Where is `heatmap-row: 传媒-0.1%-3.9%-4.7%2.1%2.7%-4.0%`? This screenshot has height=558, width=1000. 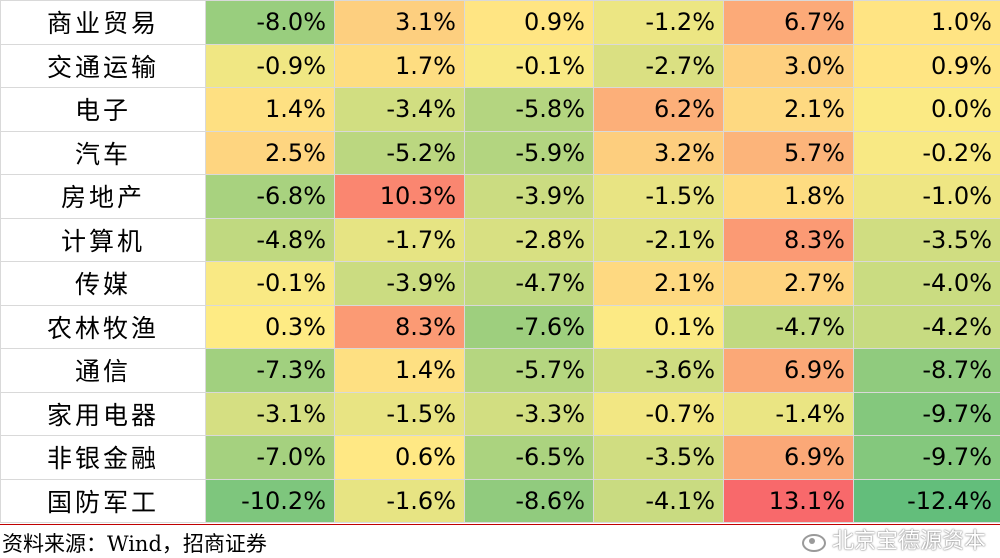
heatmap-row: 传媒-0.1%-3.9%-4.7%2.1%2.7%-4.0% is located at coordinates (500, 284).